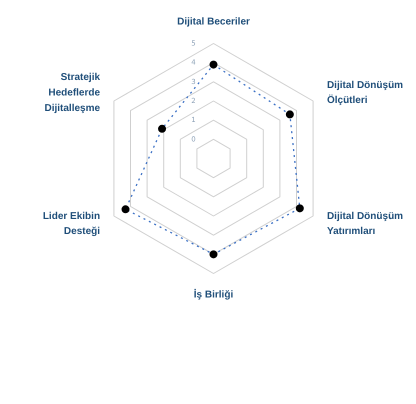 The height and width of the screenshot is (404, 416). Describe the element at coordinates (365, 224) in the screenshot. I see `spoke-label: Dijital Dönüşüm Yatırımları` at that location.